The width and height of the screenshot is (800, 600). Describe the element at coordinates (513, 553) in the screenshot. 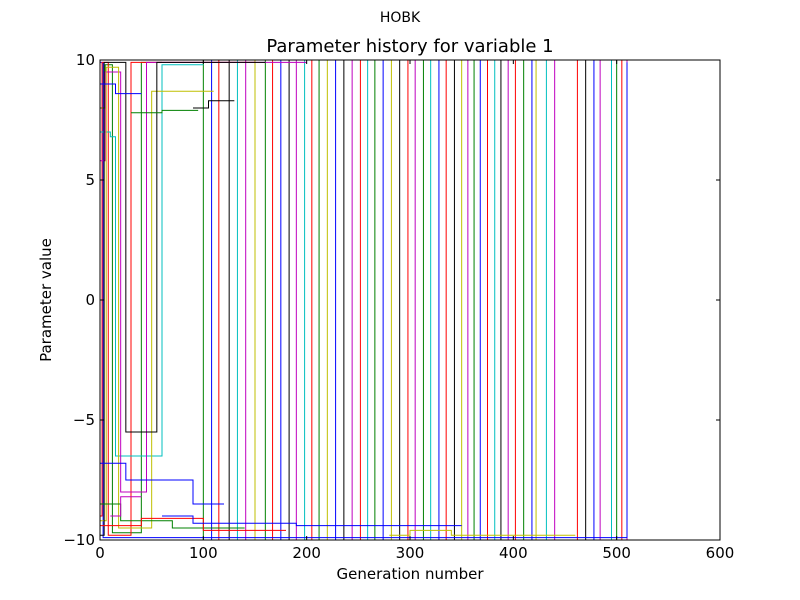

I see `x-tick-label-4: 400` at that location.